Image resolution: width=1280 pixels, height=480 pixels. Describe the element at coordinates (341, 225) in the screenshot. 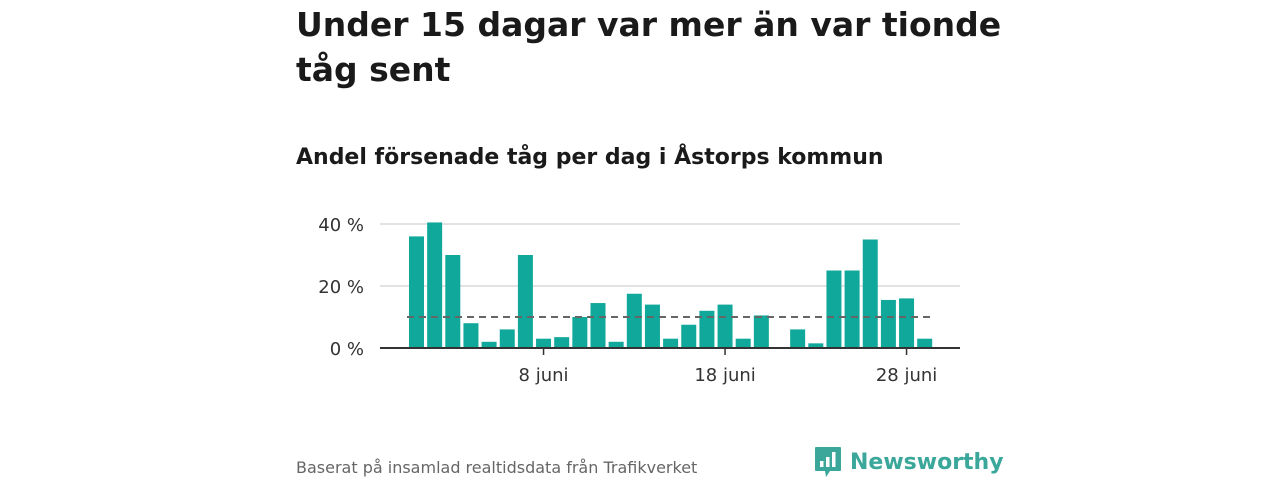

I see `y-tick-label: 40 %` at that location.